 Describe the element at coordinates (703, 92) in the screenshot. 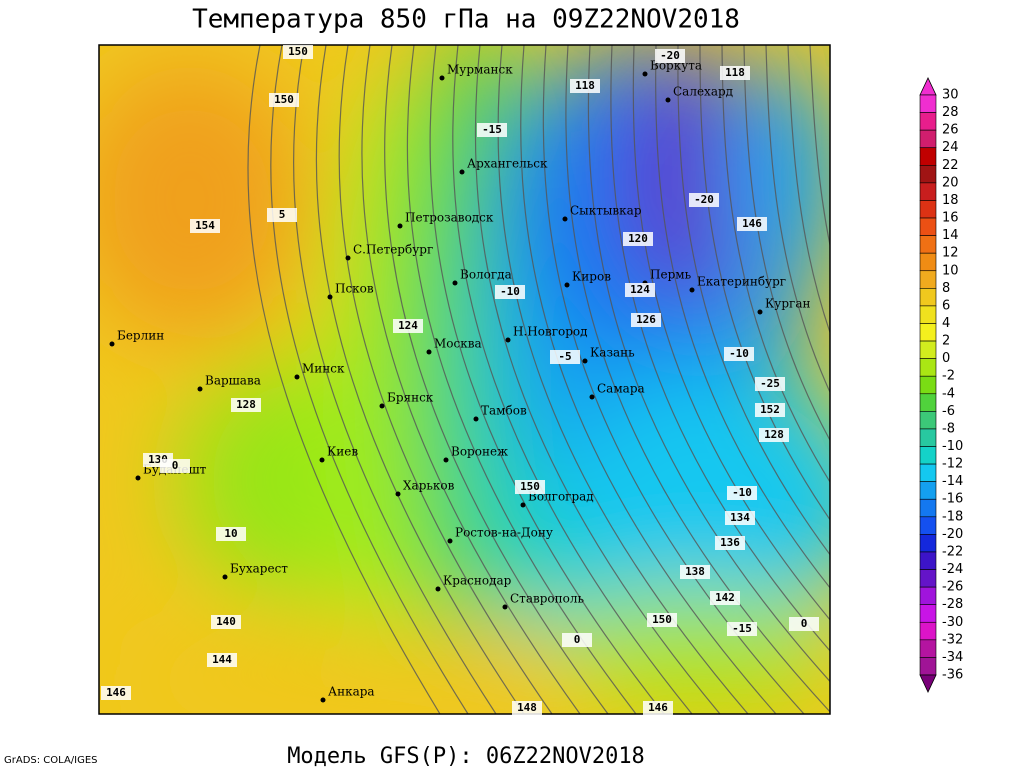

I see `city-label: Салехард` at that location.